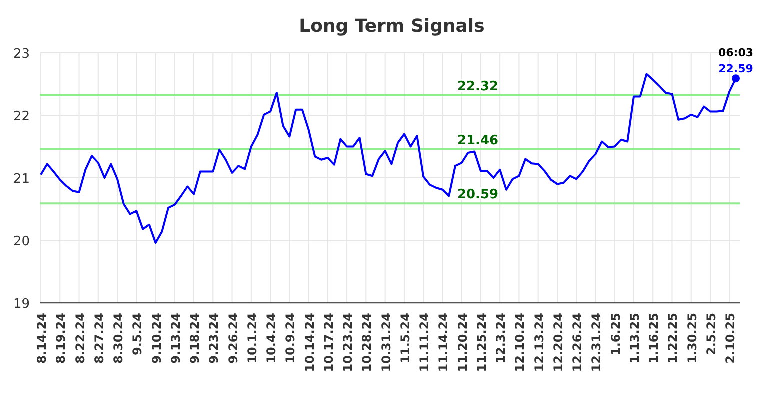 This screenshot has height=398, width=784. Describe the element at coordinates (520, 342) in the screenshot. I see `x-tick-label: 12.10.24` at that location.